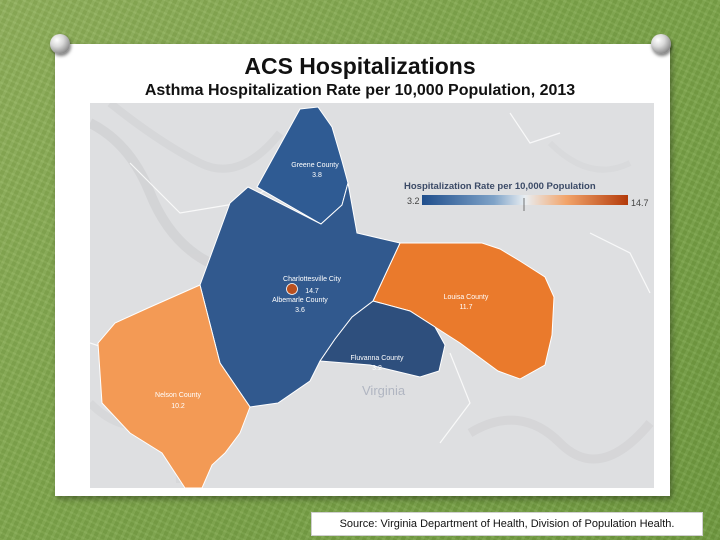  What do you see at coordinates (312, 279) in the screenshot?
I see `county-label-charlottesville: Charlottesville City` at bounding box center [312, 279].